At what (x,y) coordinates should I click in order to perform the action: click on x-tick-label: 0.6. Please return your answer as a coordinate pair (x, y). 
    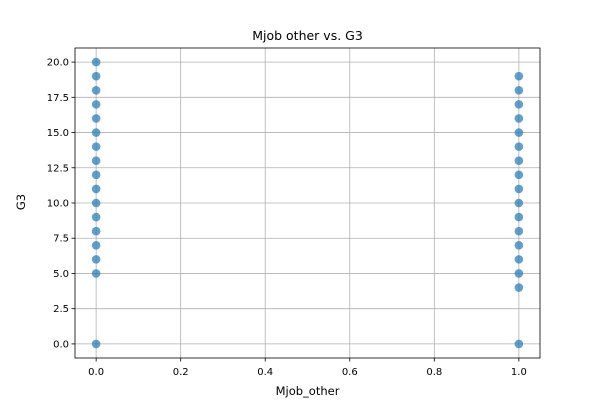
    Looking at the image, I should click on (350, 372).